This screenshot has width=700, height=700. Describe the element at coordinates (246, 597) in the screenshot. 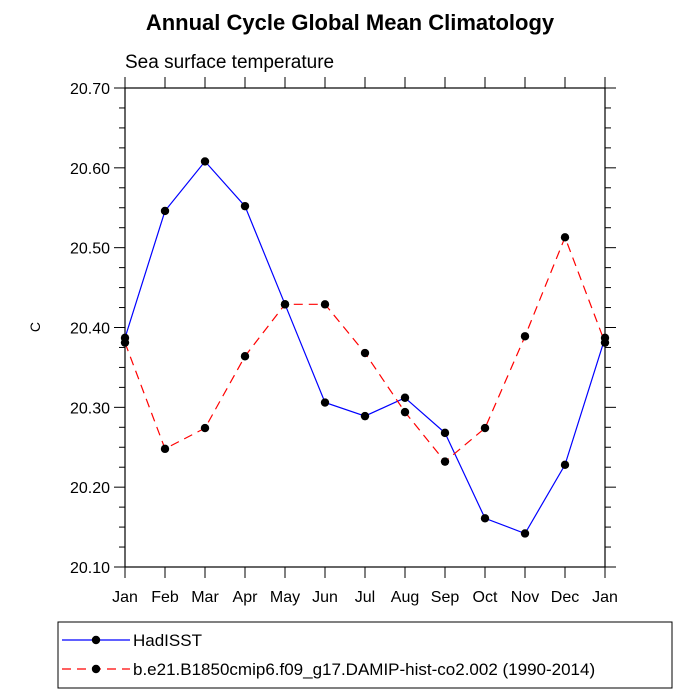

I see `x-tick-label: Apr` at that location.